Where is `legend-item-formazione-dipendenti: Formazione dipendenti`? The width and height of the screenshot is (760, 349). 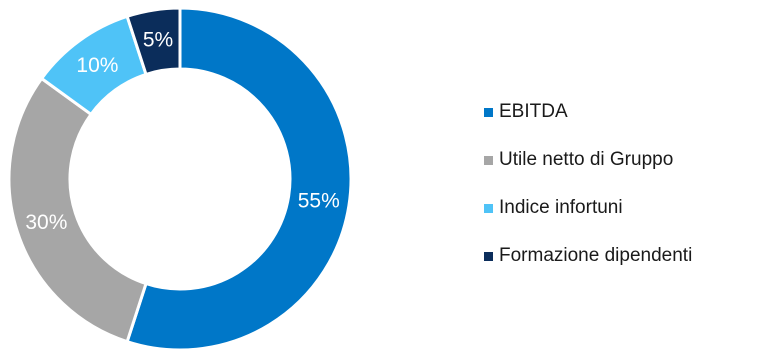
legend-item-formazione-dipendenti: Formazione dipendenti is located at coordinates (588, 256).